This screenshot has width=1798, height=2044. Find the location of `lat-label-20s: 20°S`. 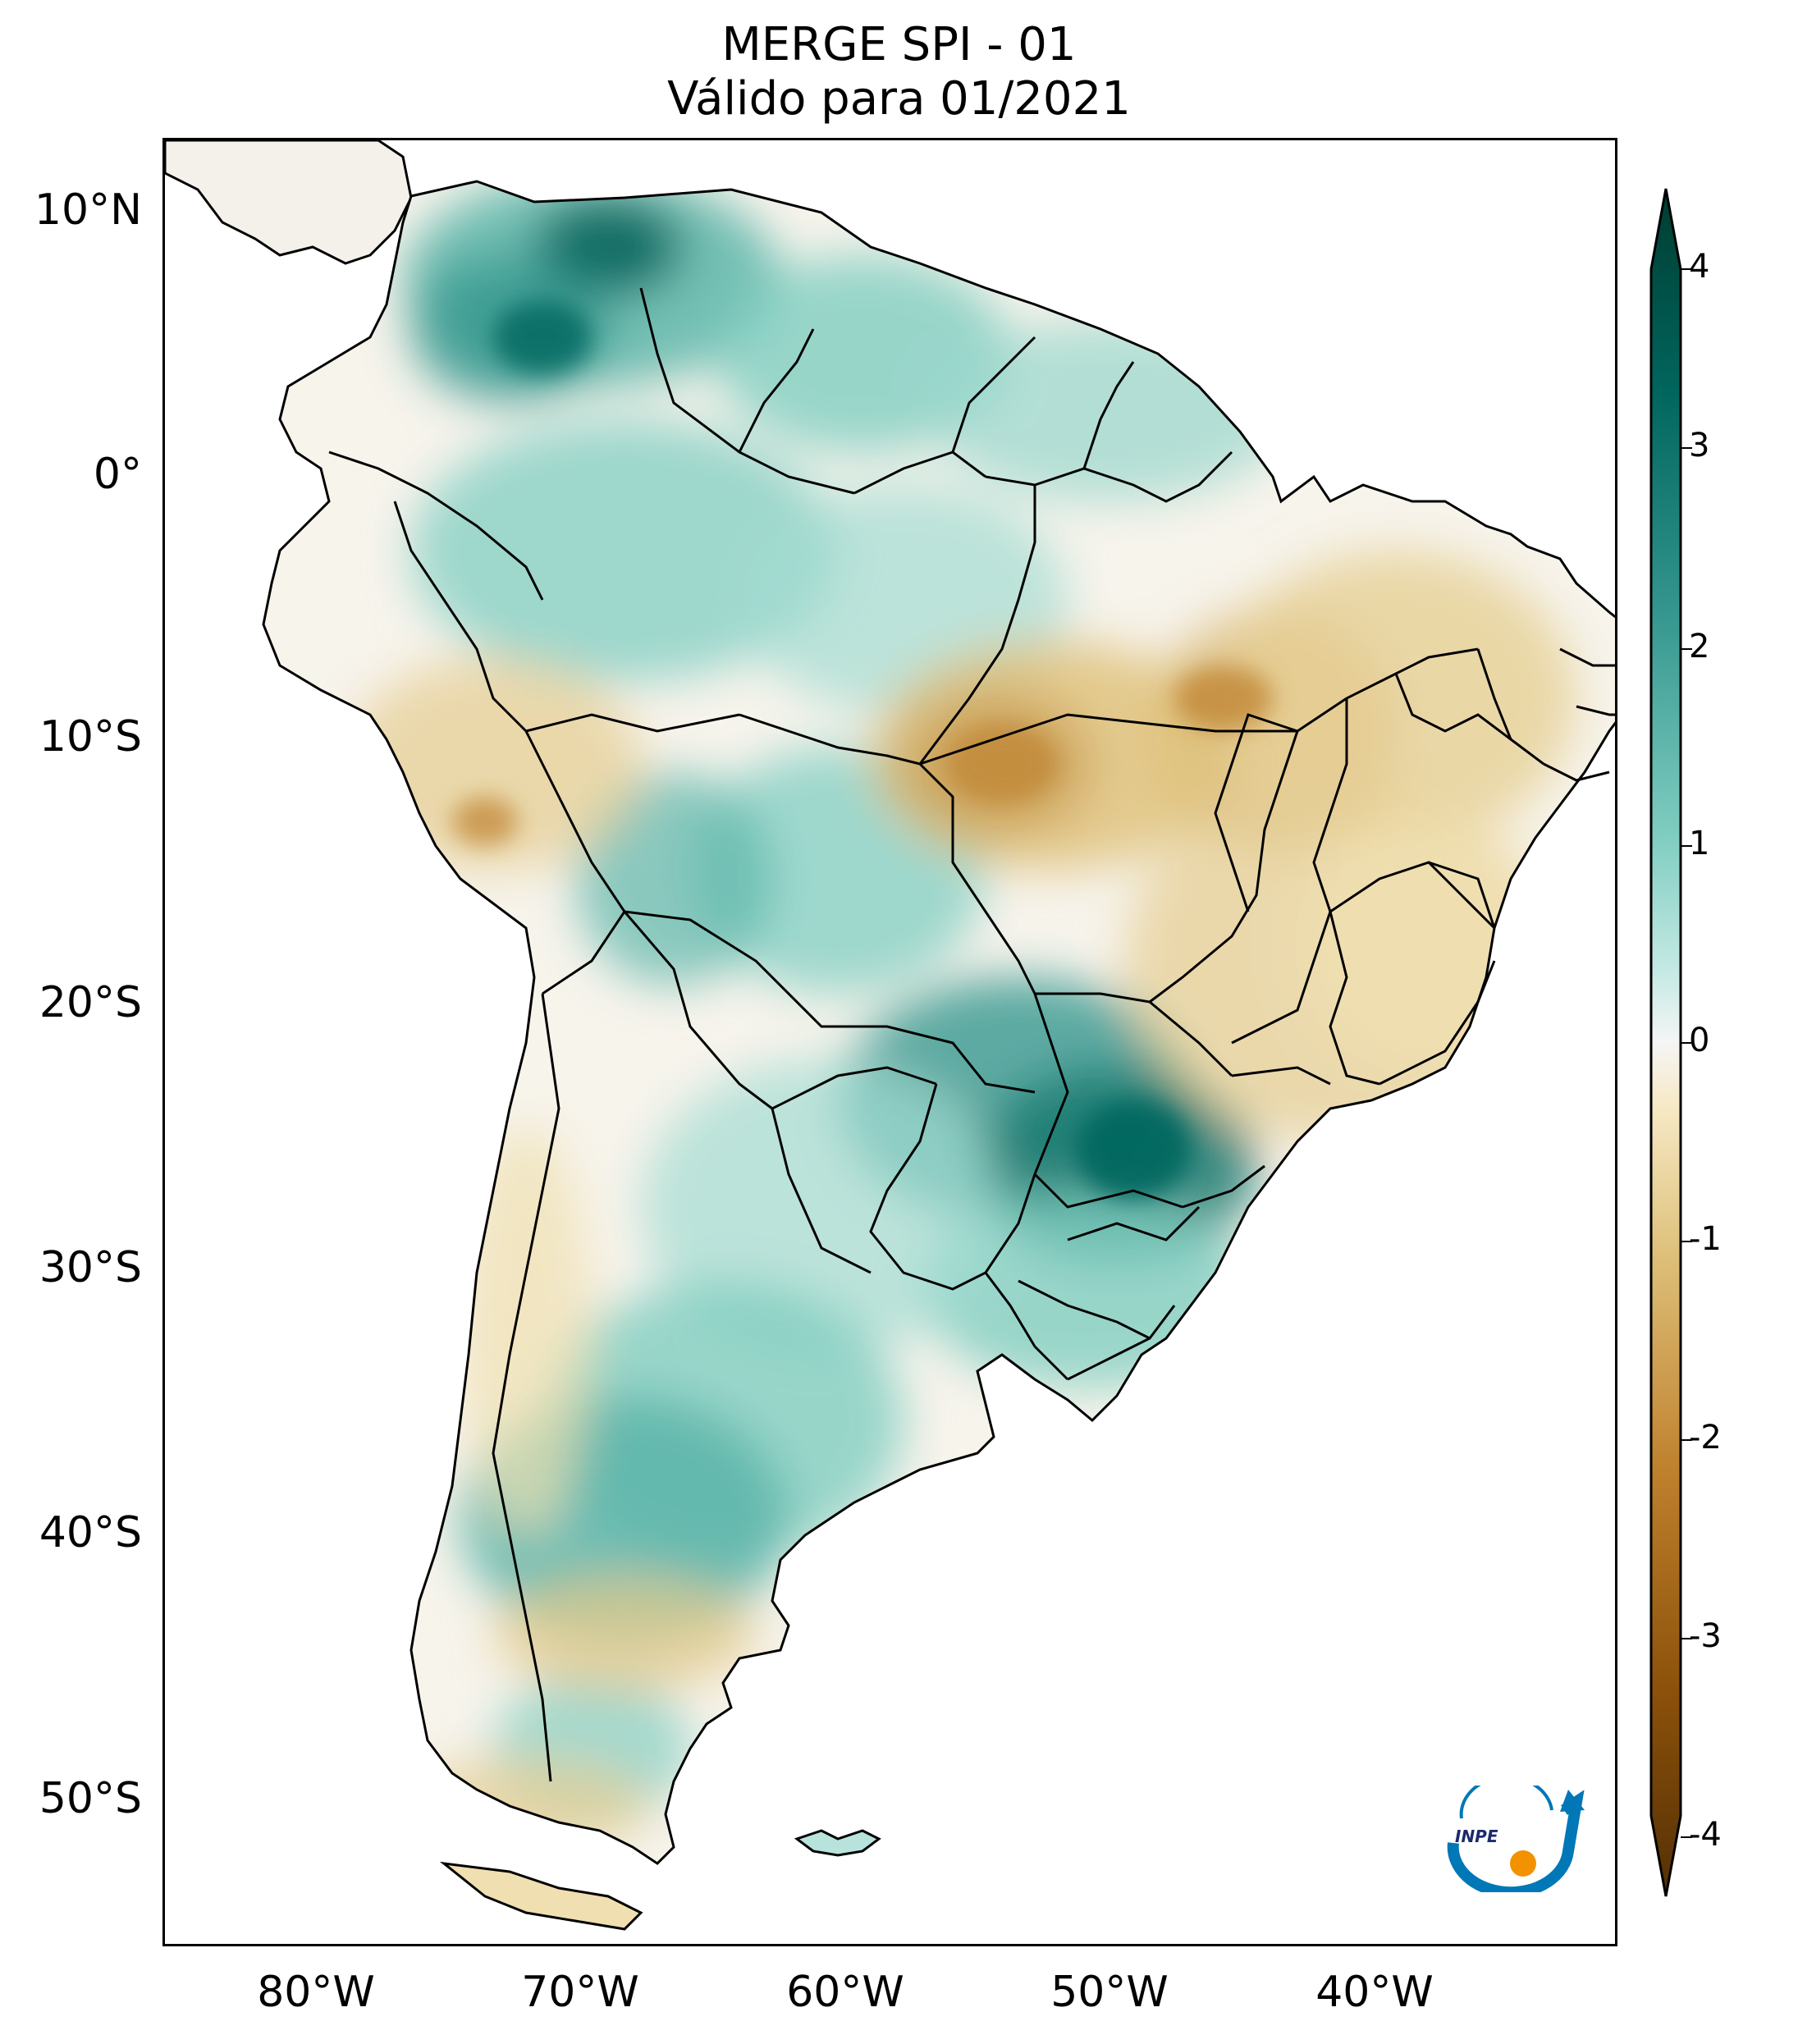

lat-label-20s: 20°S is located at coordinates (90, 1002).